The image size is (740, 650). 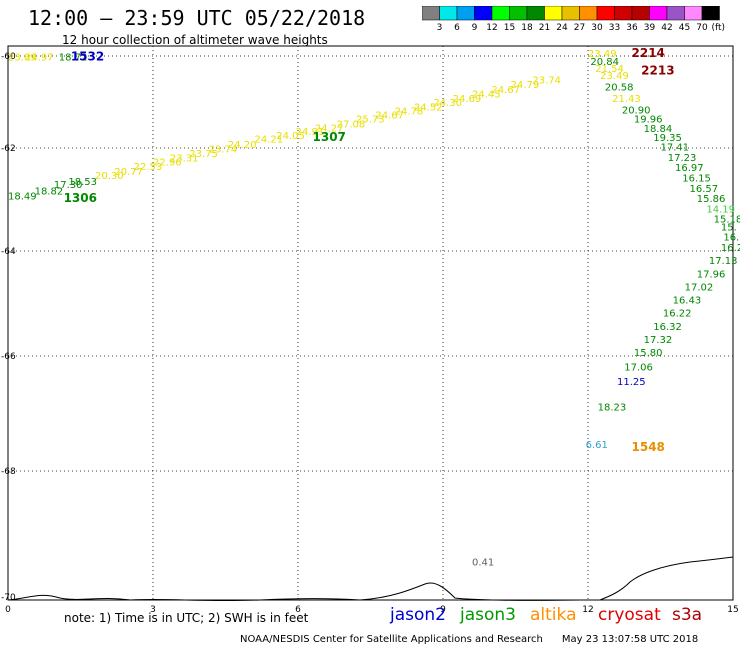 What do you see at coordinates (710, 13) in the screenshot?
I see `colorbar-swatch` at bounding box center [710, 13].